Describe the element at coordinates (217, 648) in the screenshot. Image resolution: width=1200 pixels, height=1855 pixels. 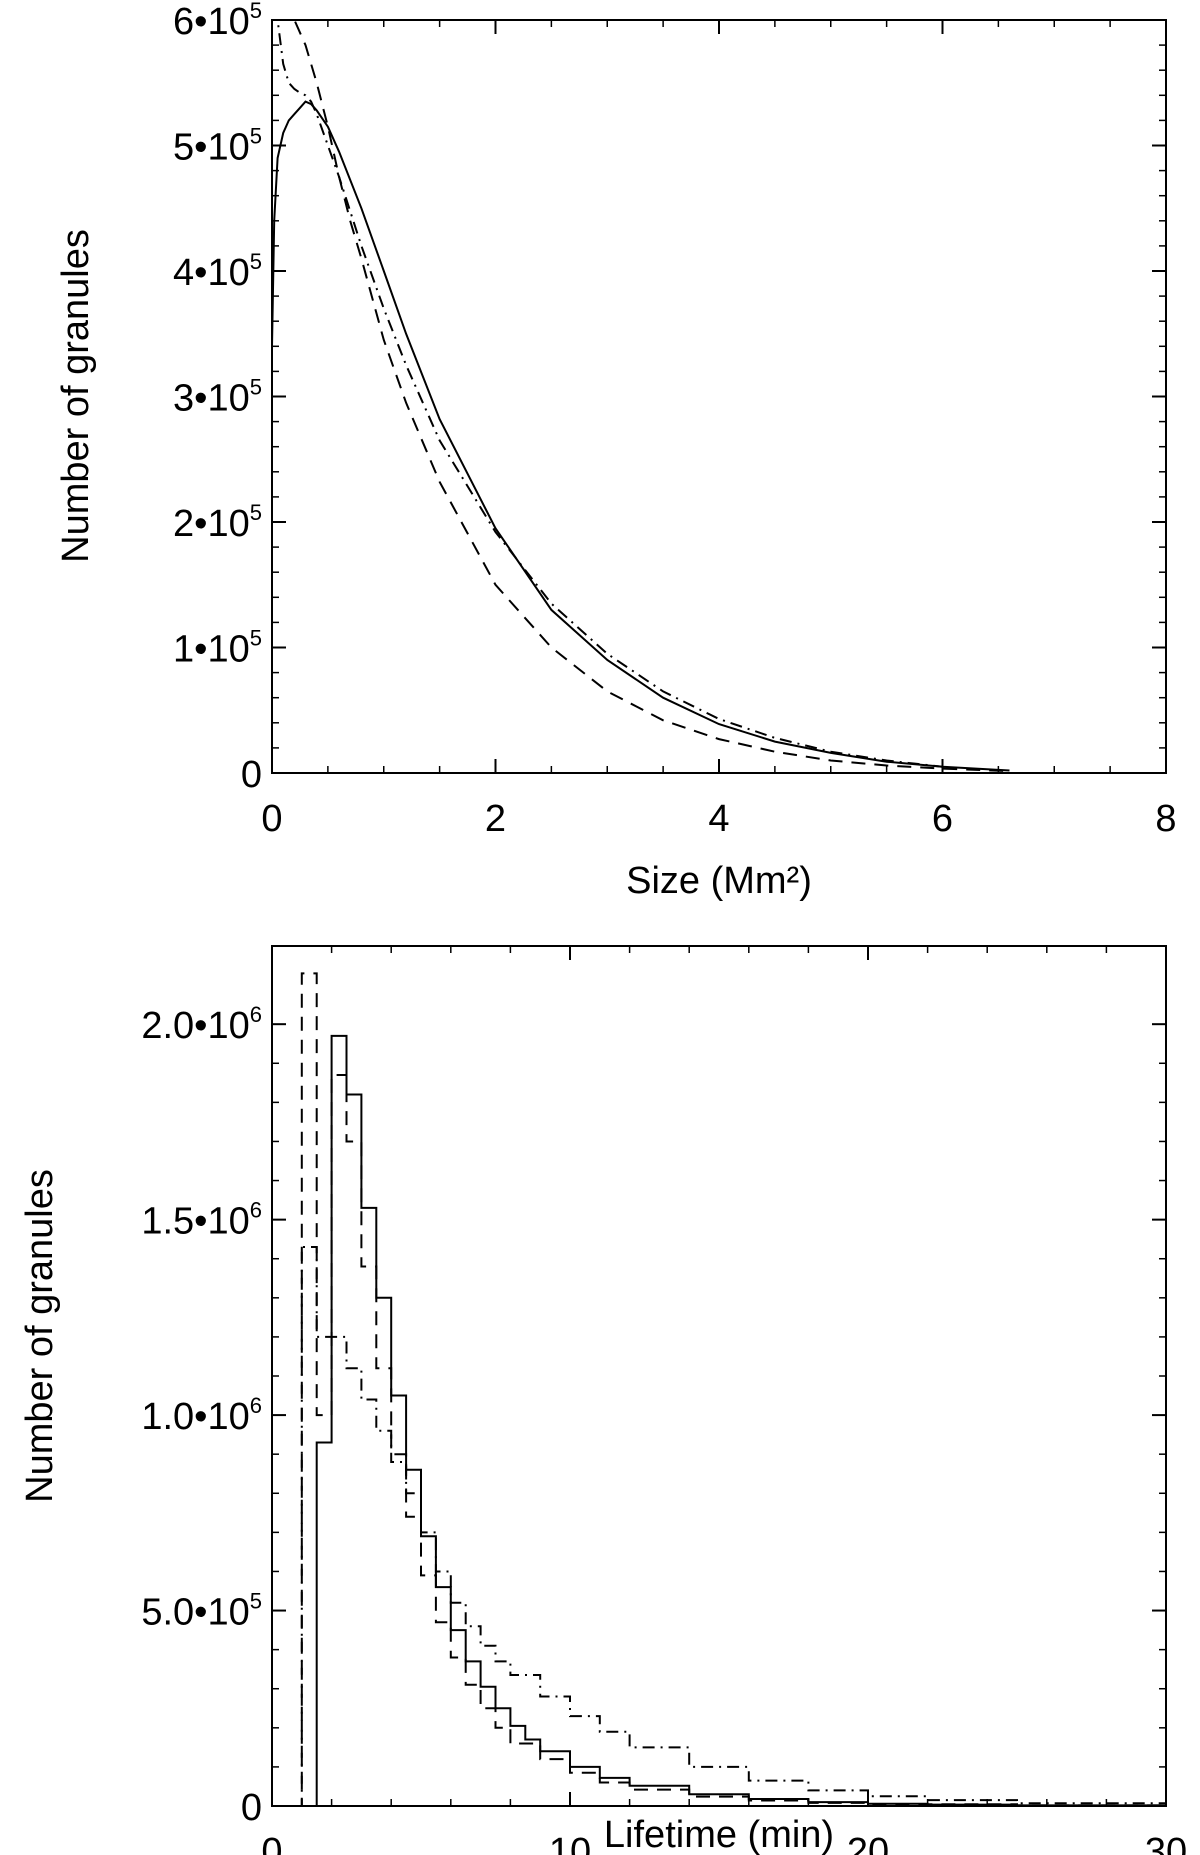
I see `size-y-tick-label: 1•105` at that location.